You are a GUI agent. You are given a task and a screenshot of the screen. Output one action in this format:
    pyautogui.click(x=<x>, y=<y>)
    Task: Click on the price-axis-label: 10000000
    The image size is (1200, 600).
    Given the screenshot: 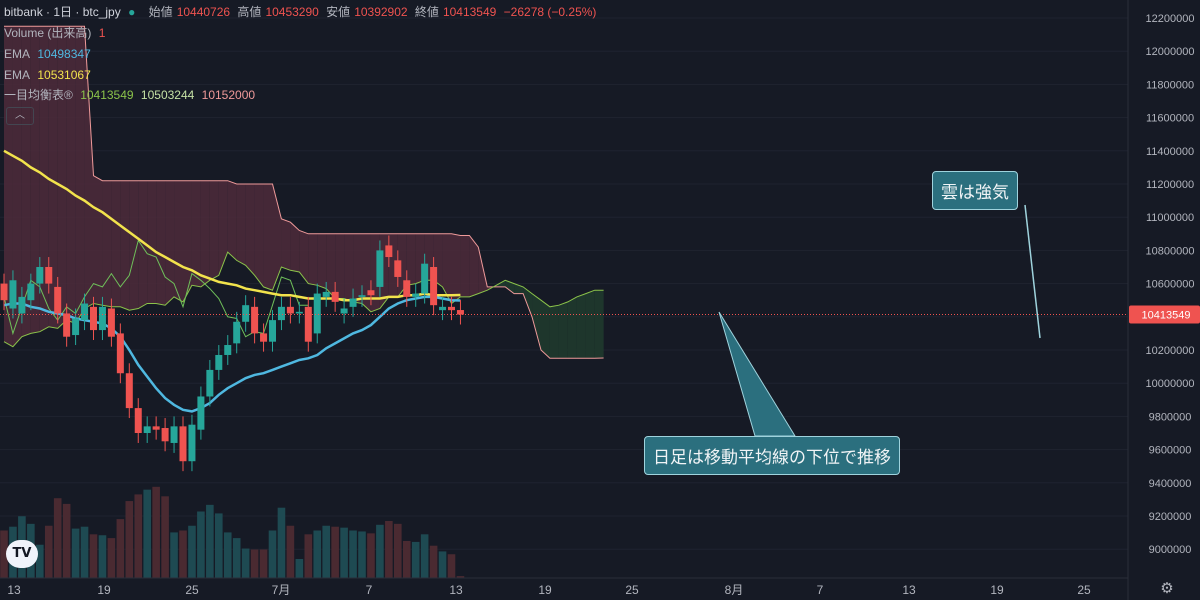 What is the action you would take?
    pyautogui.click(x=1170, y=384)
    